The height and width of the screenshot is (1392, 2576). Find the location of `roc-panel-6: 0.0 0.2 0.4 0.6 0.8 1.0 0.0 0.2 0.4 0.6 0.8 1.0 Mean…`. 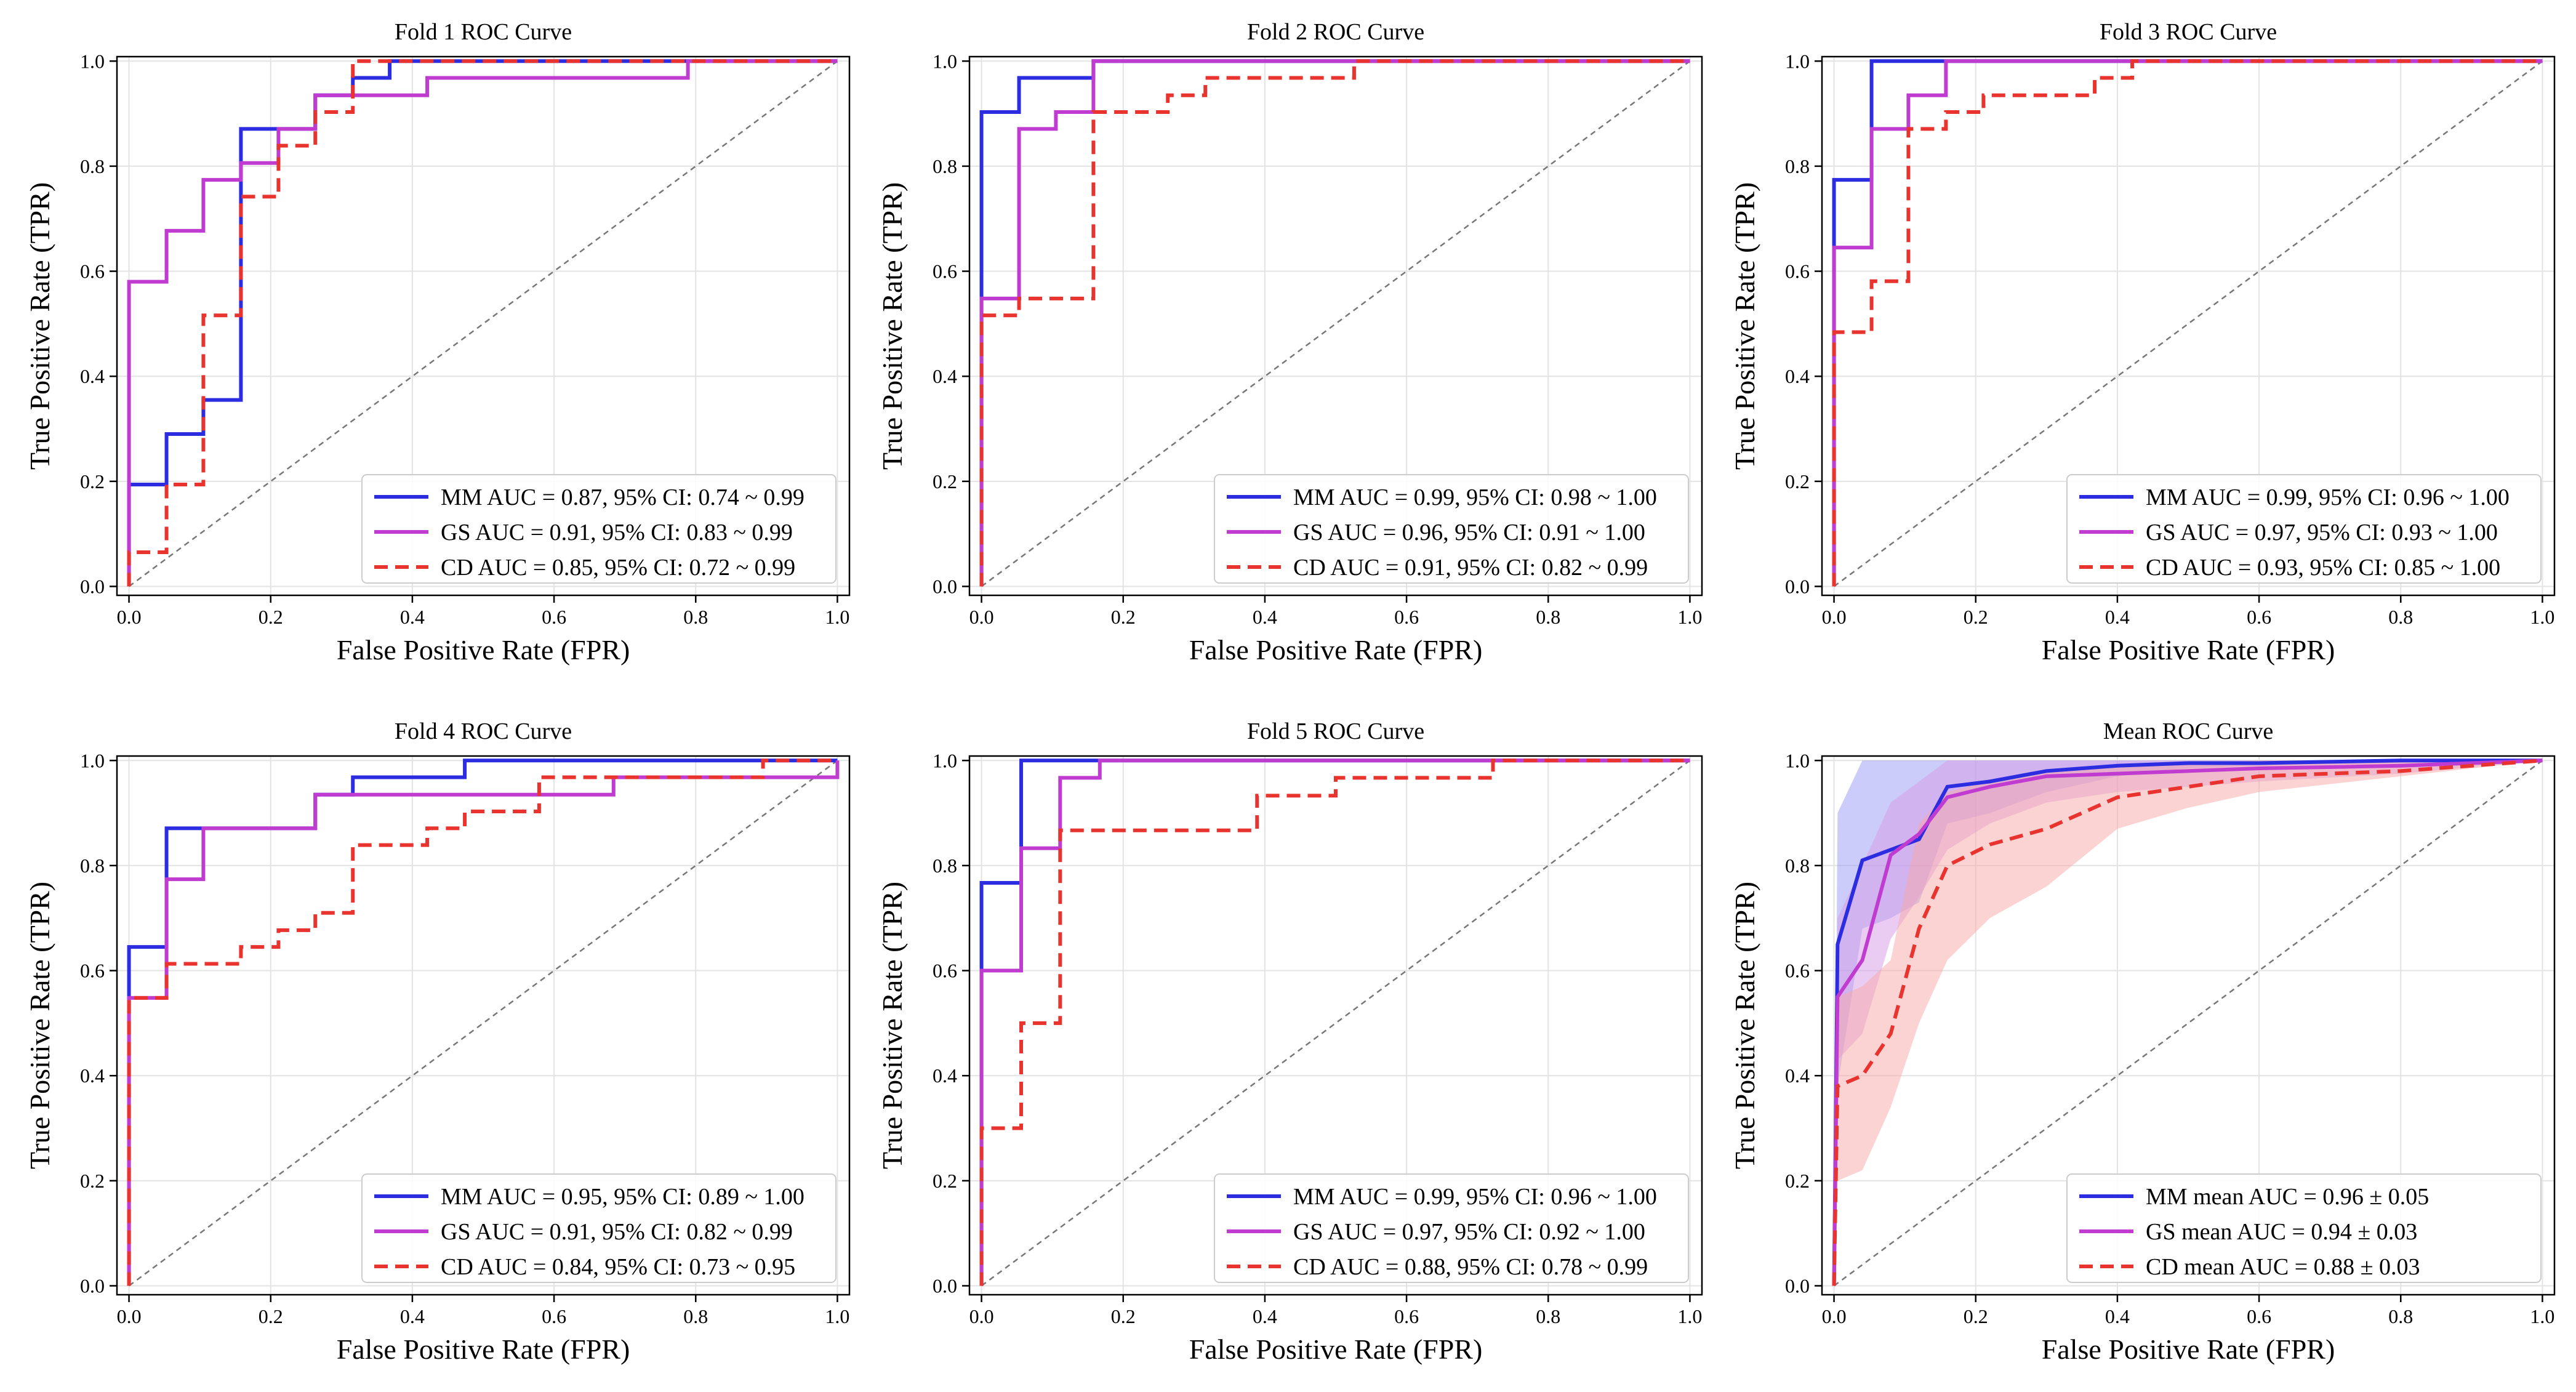

roc-panel-6: 0.0 0.2 0.4 0.6 0.8 1.0 0.0 0.2 0.4 0.6 0.8 1.0 Mean… is located at coordinates (2142, 1041).